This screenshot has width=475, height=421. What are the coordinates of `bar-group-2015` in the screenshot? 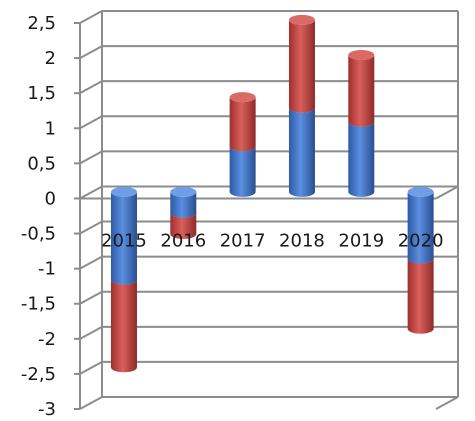 It's located at (123, 279).